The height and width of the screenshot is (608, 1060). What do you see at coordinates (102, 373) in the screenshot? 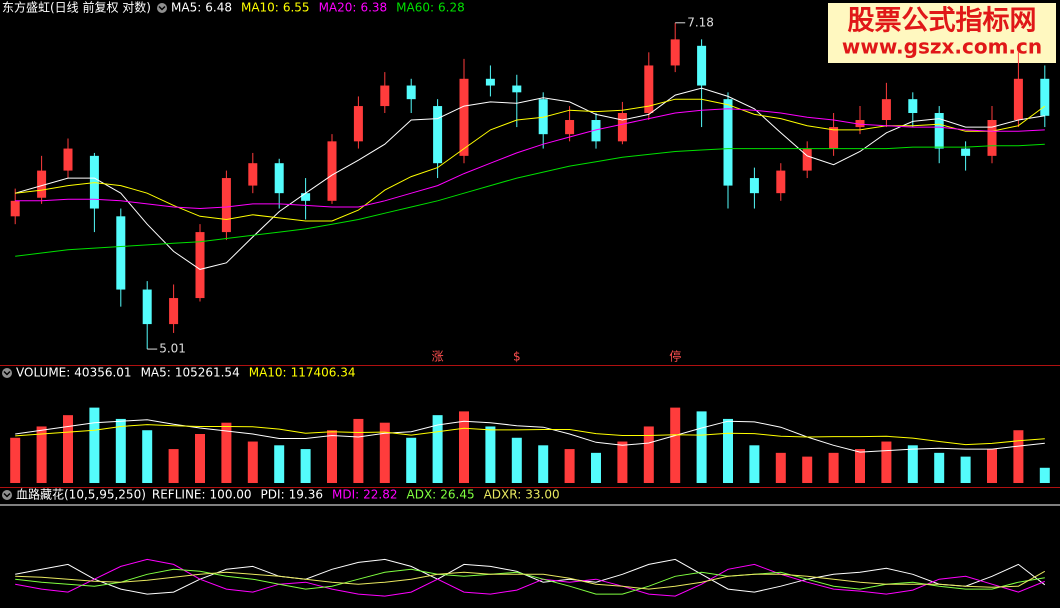
I see `legend-value: 40356.01` at bounding box center [102, 373].